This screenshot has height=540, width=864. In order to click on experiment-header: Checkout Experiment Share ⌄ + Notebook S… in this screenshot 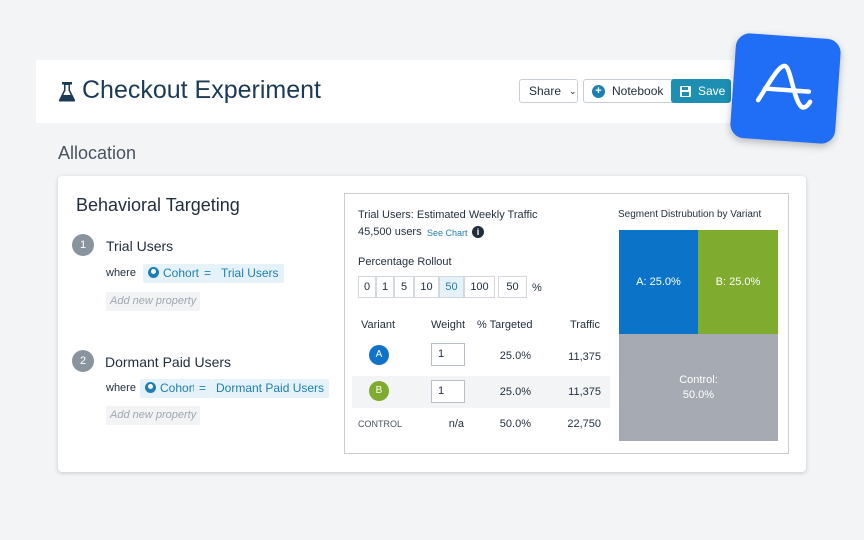, I will do `click(406, 91)`.